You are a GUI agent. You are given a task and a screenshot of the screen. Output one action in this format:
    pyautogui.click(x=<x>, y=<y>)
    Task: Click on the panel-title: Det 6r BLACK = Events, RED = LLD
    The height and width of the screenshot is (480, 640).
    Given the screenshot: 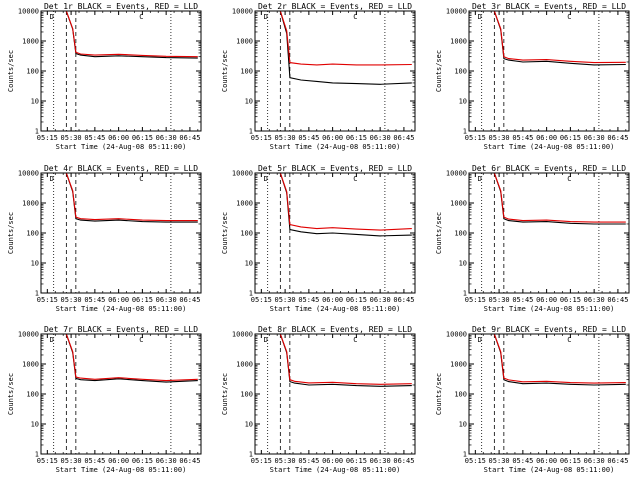 What is the action you would take?
    pyautogui.click(x=549, y=168)
    